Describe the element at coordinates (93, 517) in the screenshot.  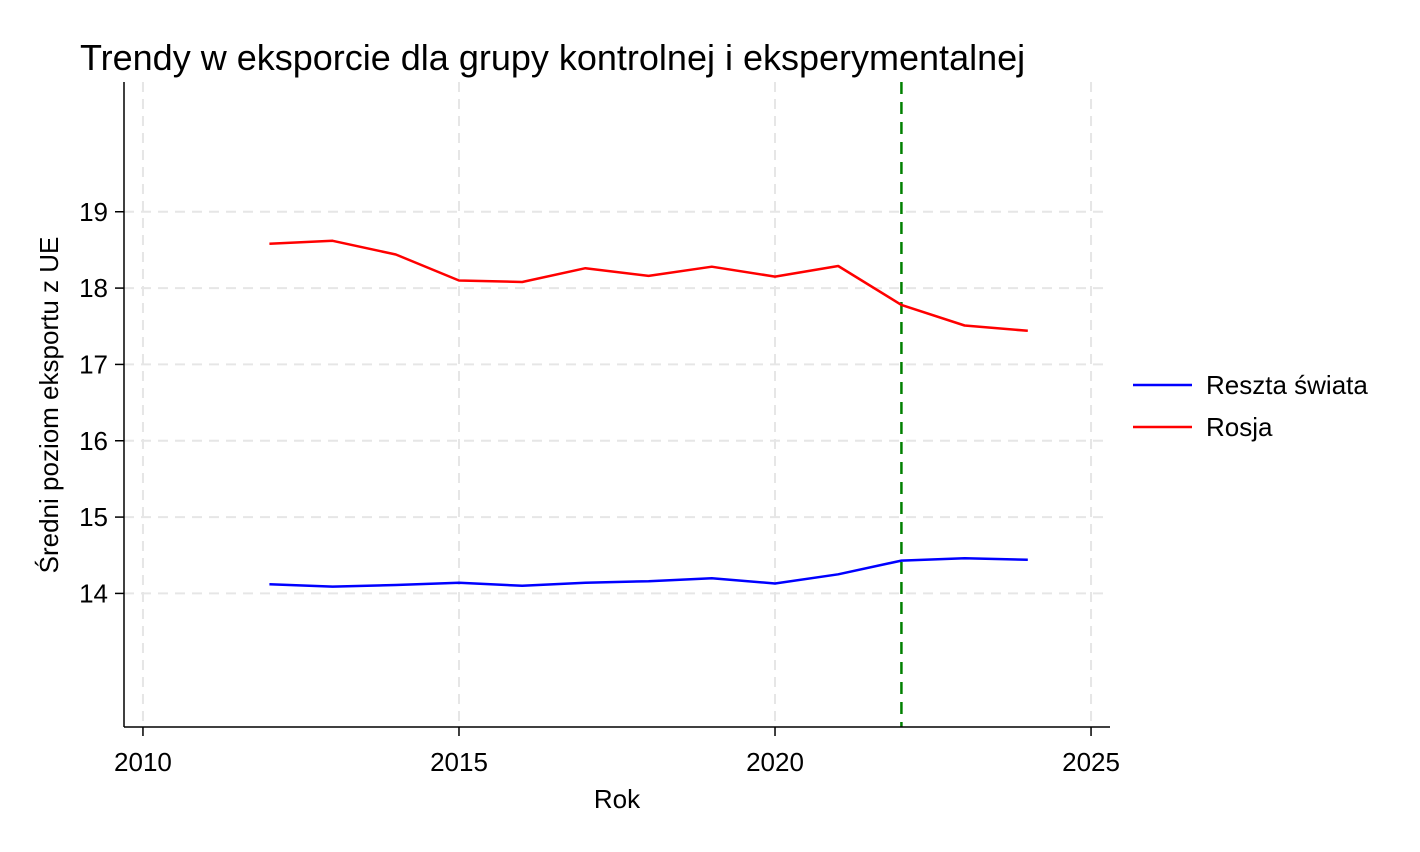
I see `y-tick-label: 15` at that location.